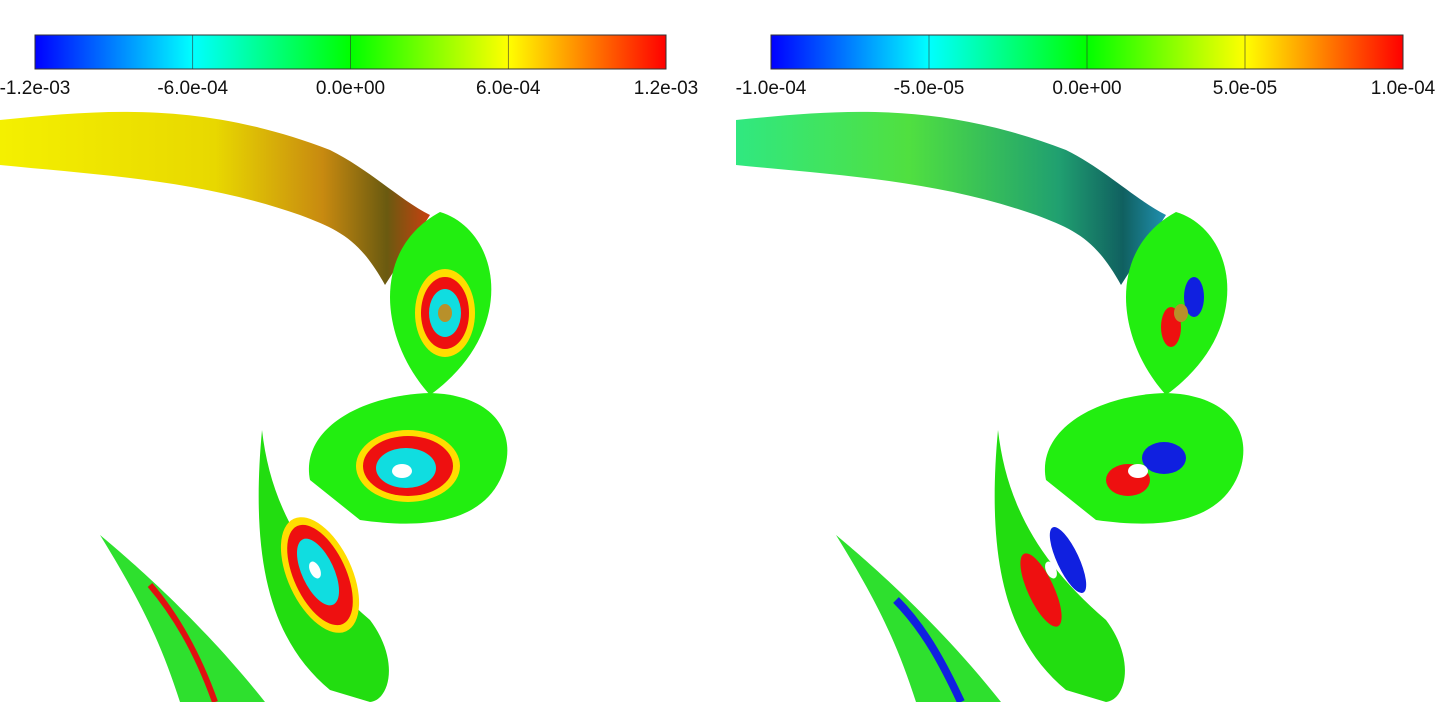 The width and height of the screenshot is (1440, 702). Describe the element at coordinates (182, 642) in the screenshot. I see `bottom-rings` at that location.